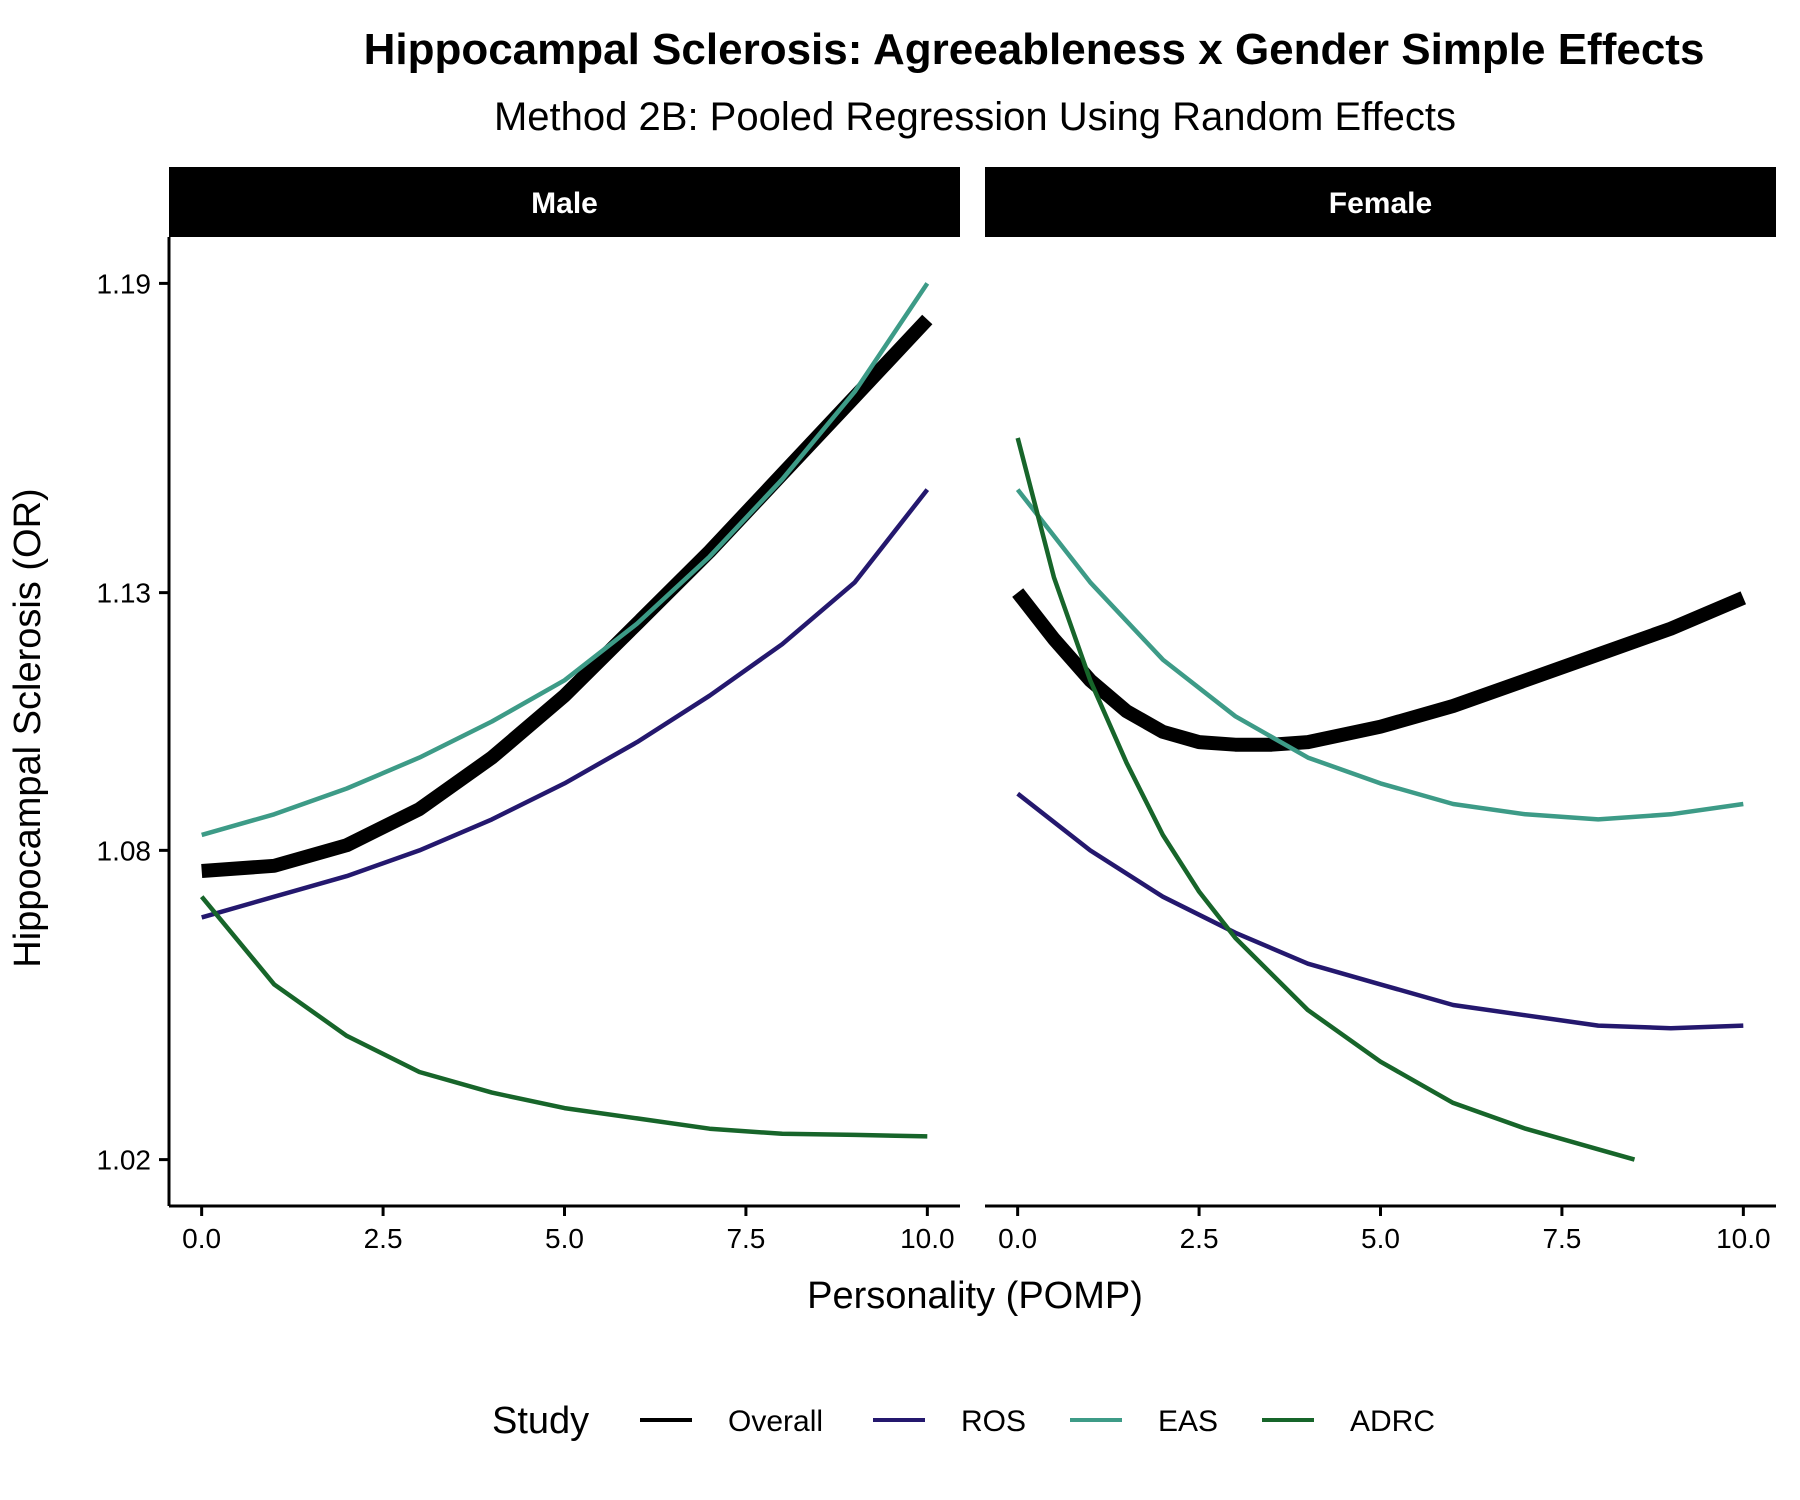  I want to click on series-line-eas-female, so click(1379, 655).